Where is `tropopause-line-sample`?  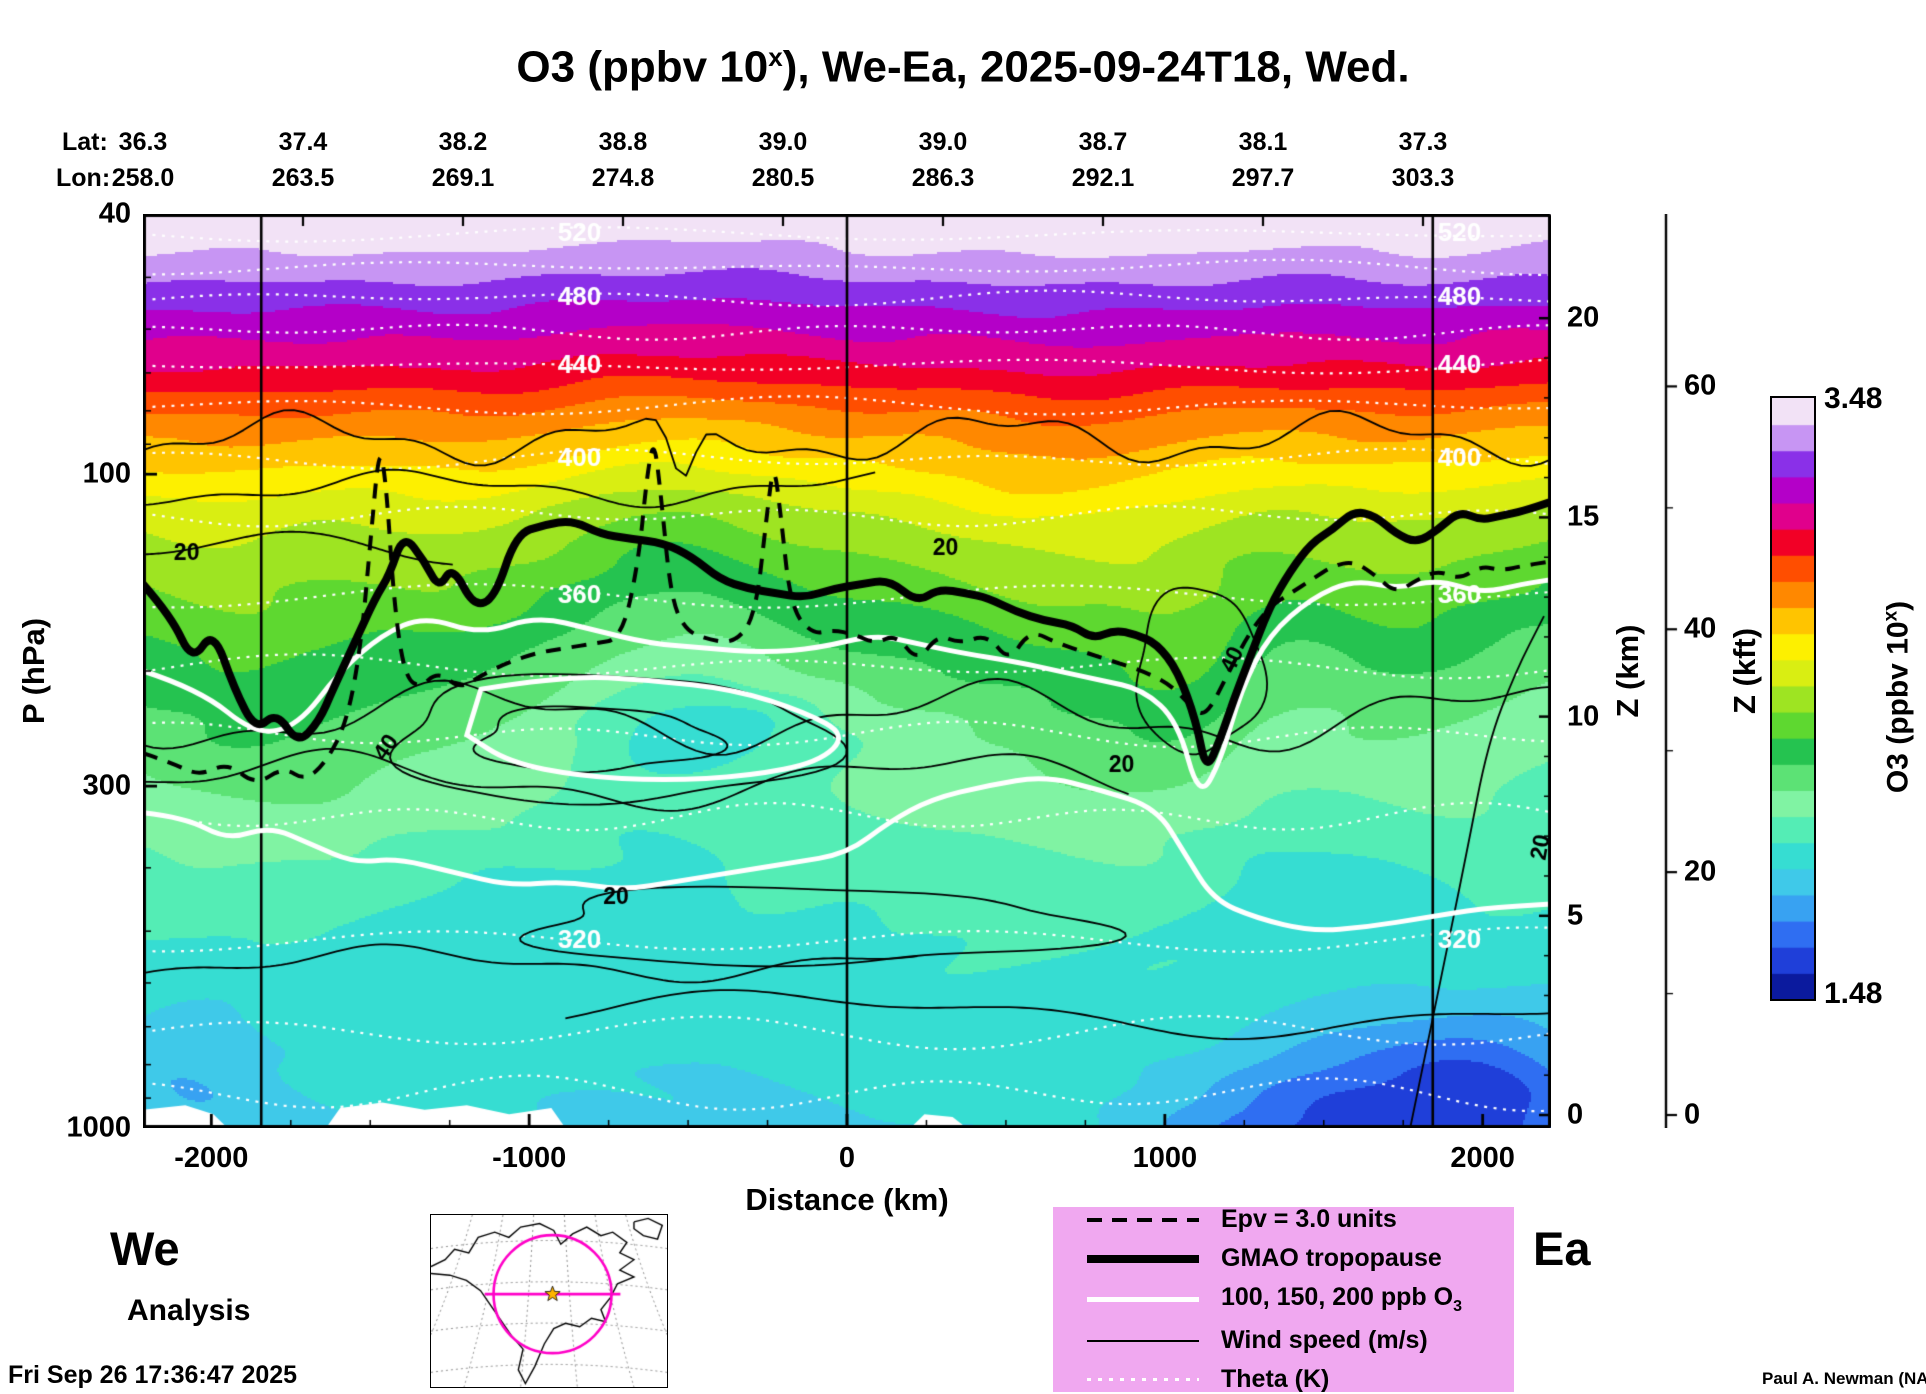 tropopause-line-sample is located at coordinates (1143, 1258).